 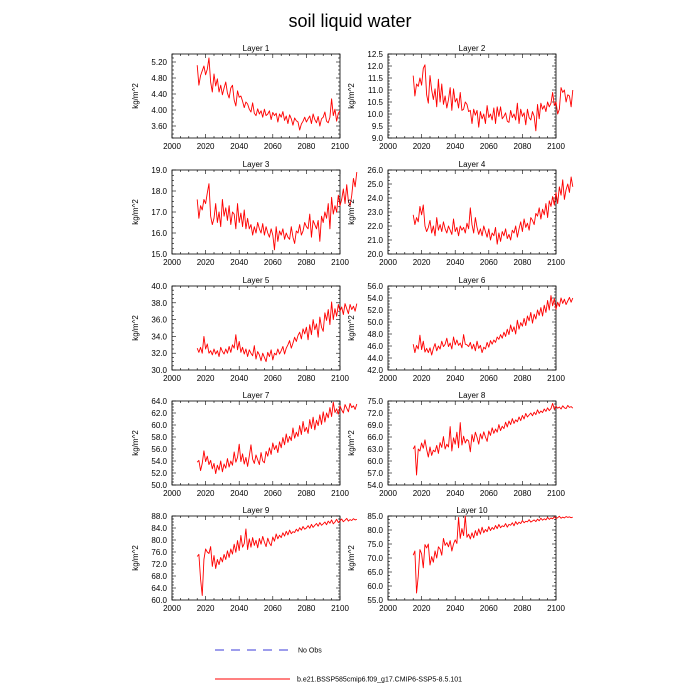 I want to click on y-tick-label: 30.0, so click(x=159, y=370).